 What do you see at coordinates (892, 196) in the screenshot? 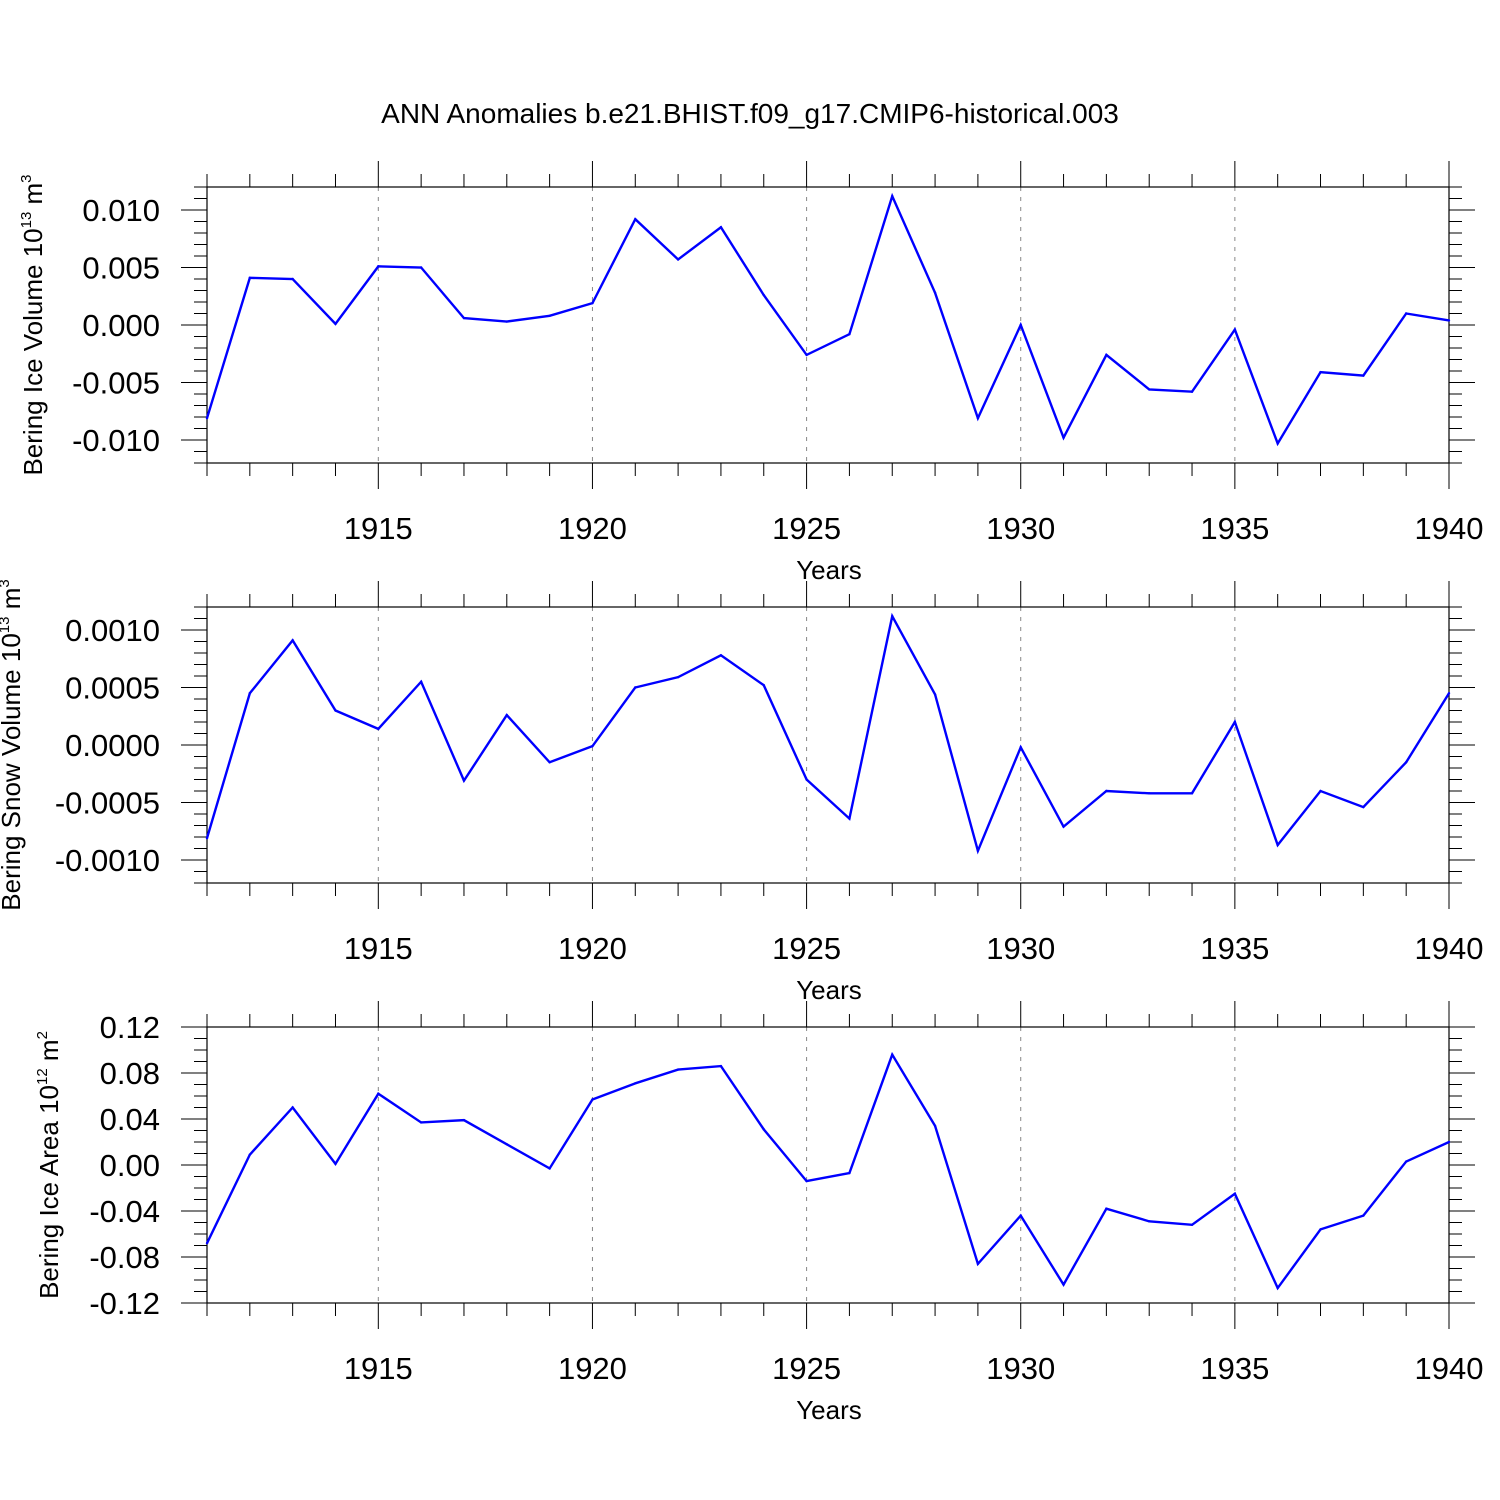
I see `data-point-1927` at bounding box center [892, 196].